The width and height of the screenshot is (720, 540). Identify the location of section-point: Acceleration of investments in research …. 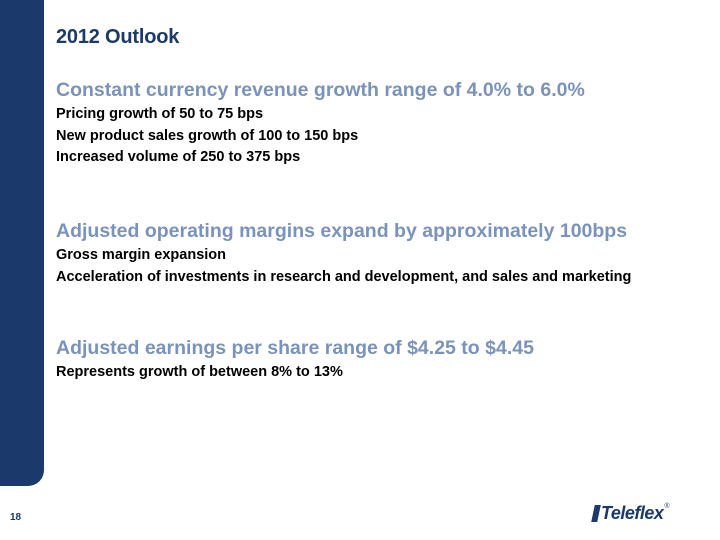
(344, 276).